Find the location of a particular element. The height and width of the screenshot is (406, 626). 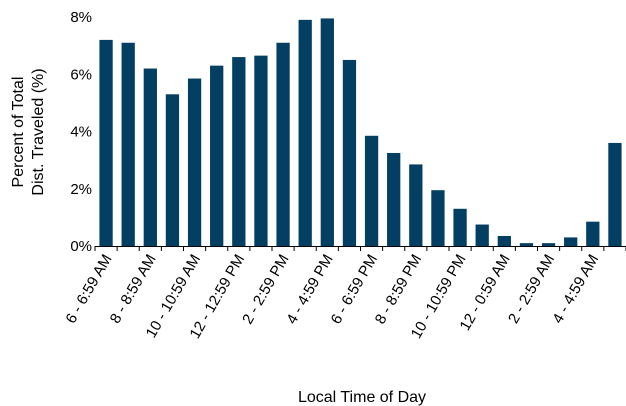

y-tick-label: 0% is located at coordinates (81, 246).